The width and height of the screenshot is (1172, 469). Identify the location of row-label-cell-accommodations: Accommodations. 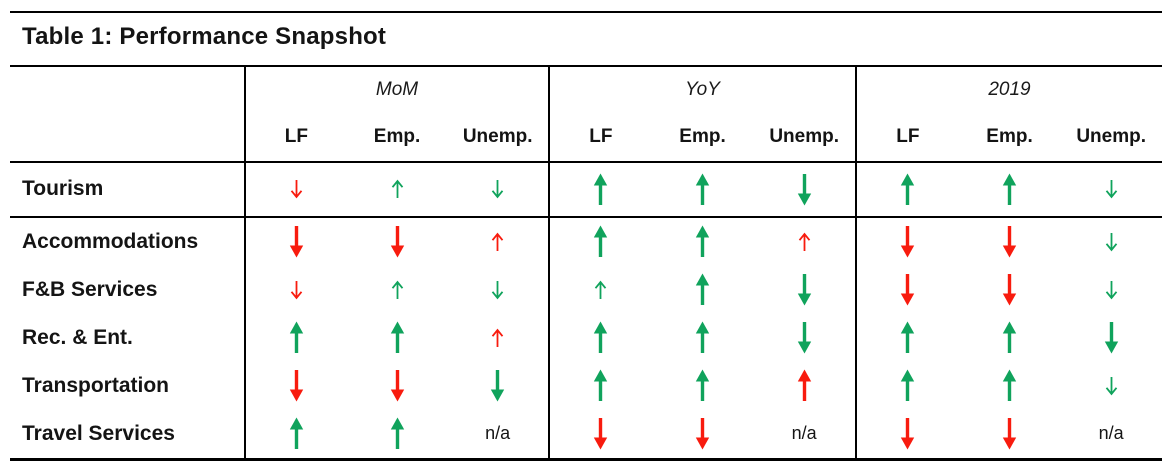
(127, 242).